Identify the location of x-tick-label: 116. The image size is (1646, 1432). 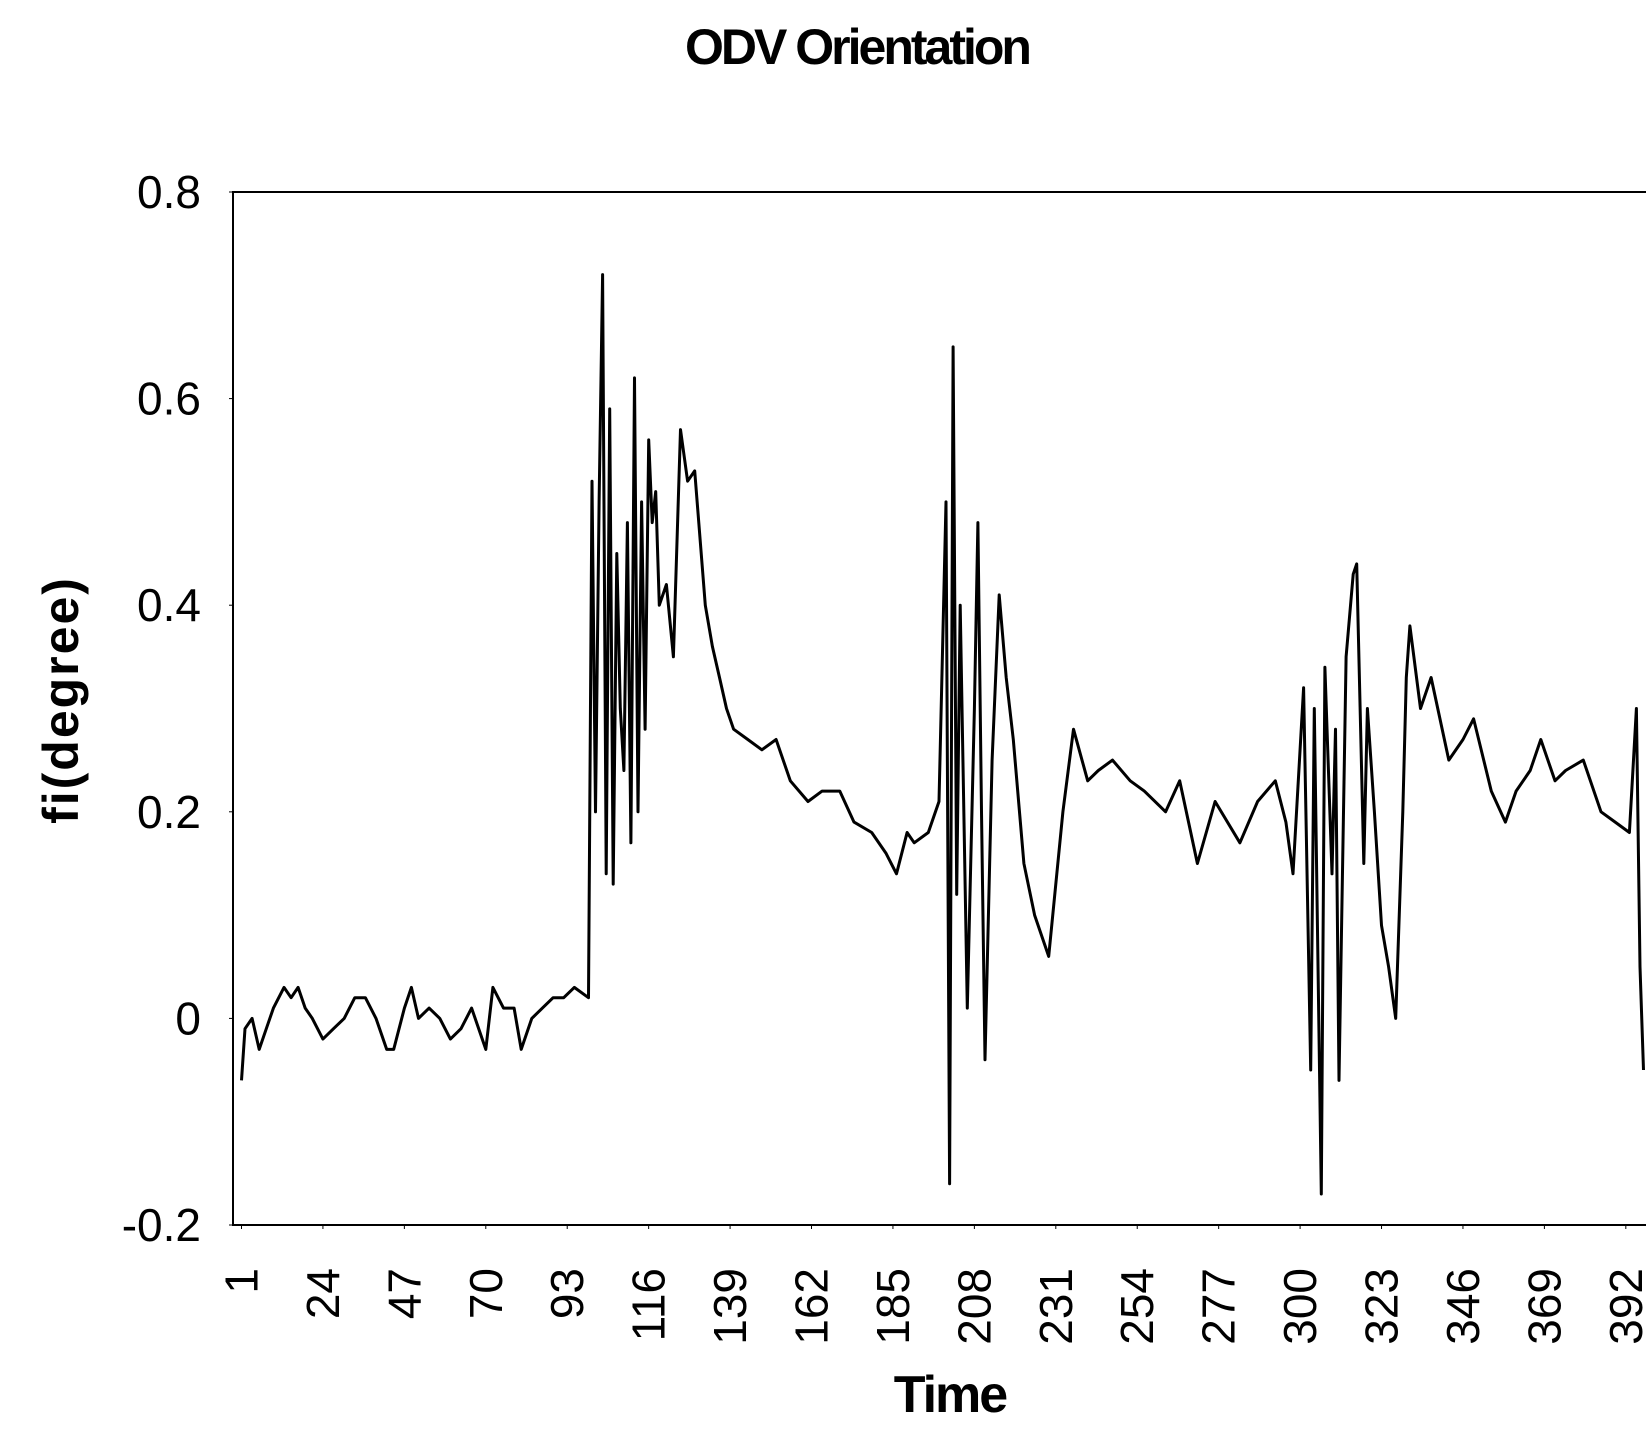
(649, 1304).